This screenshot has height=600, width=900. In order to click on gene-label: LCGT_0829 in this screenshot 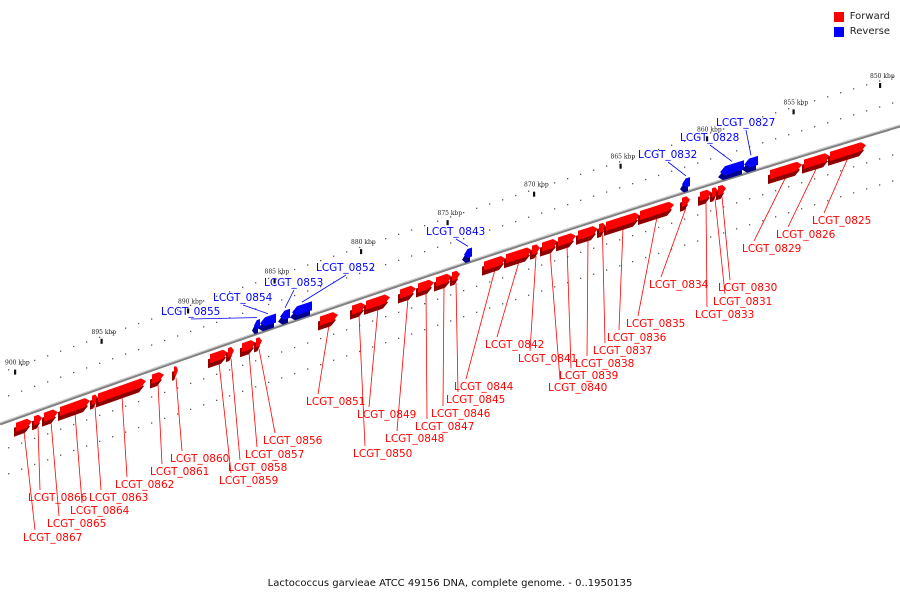, I will do `click(771, 249)`.